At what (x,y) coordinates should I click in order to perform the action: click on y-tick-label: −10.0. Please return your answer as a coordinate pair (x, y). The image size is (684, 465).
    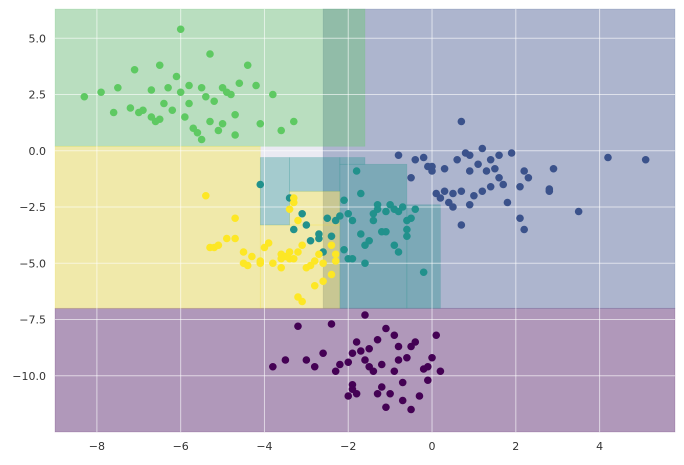
    Looking at the image, I should click on (29, 376).